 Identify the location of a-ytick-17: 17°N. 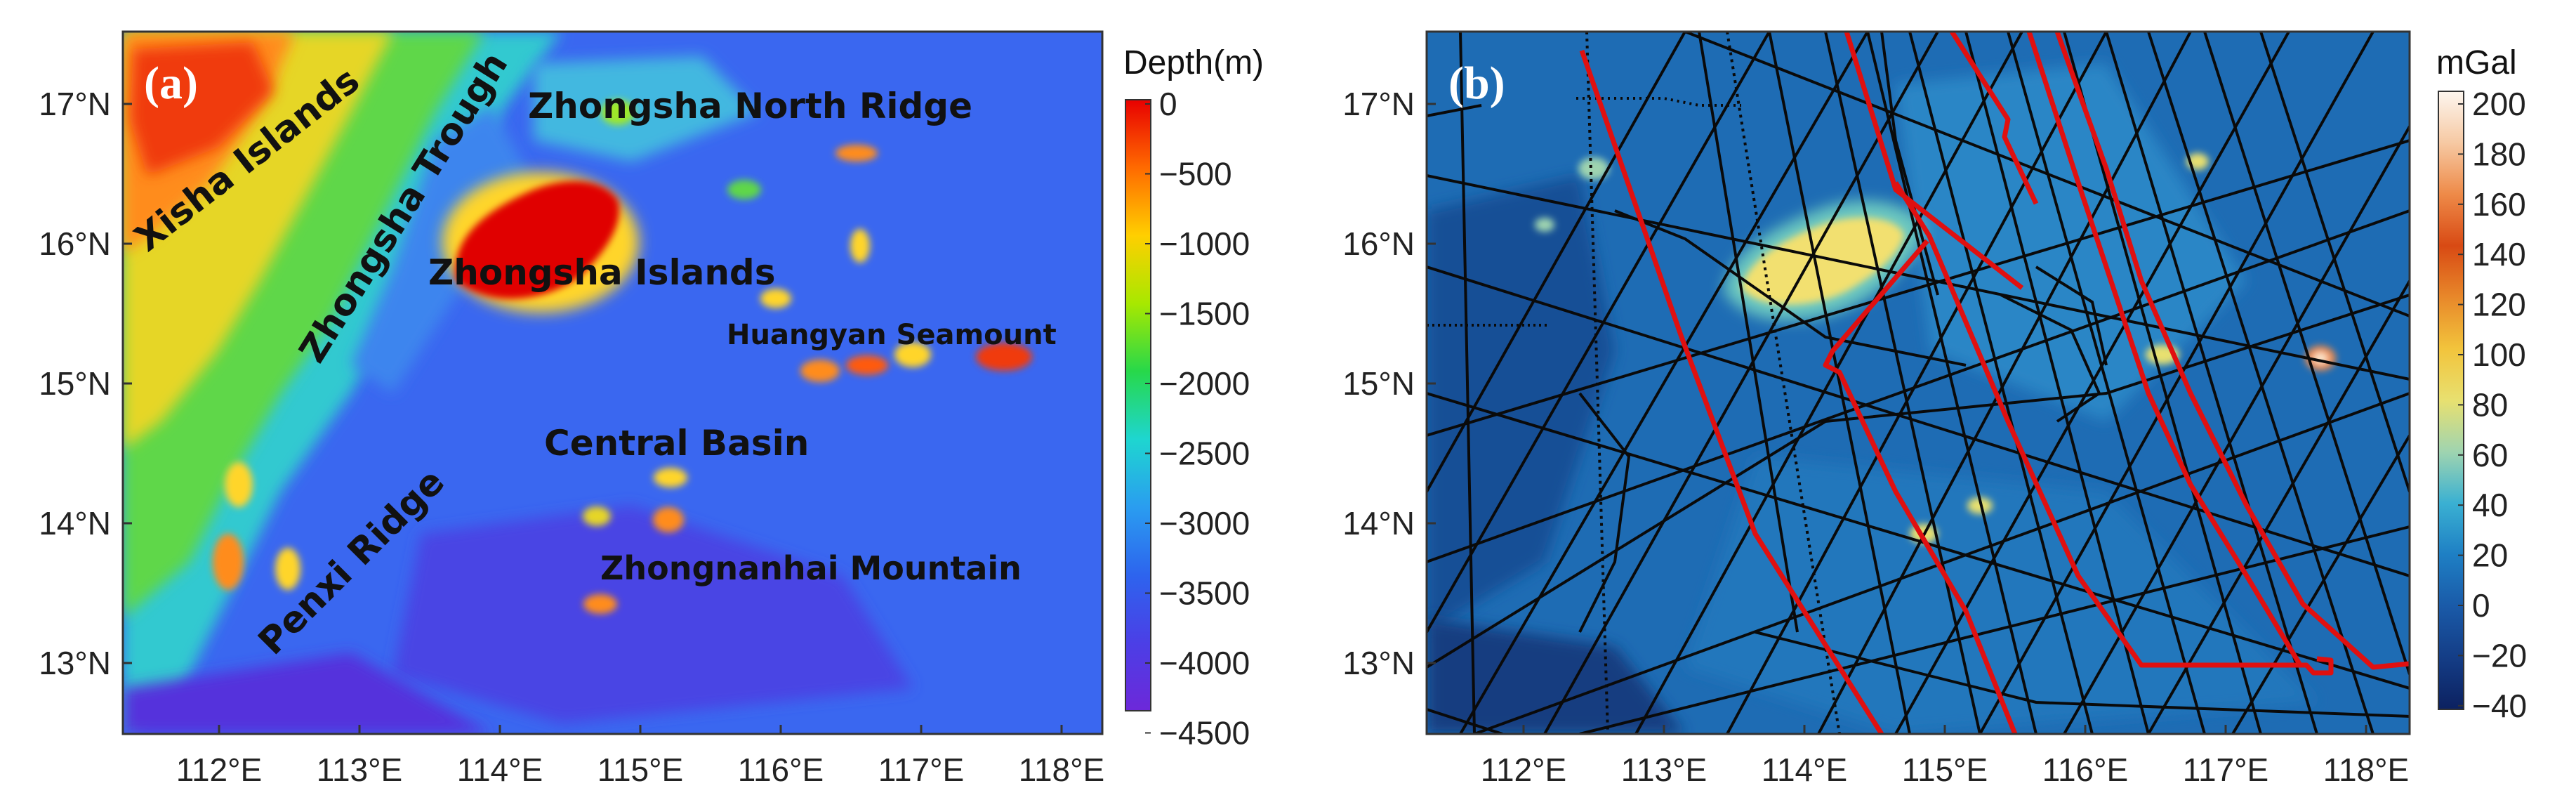
(75, 104).